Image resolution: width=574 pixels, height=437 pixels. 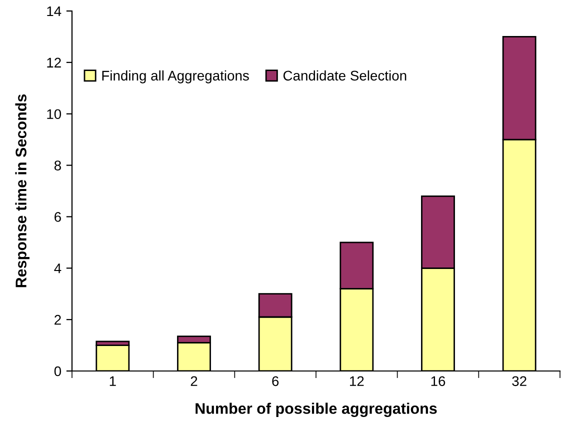 I want to click on x-tick-label: 1, so click(x=113, y=381).